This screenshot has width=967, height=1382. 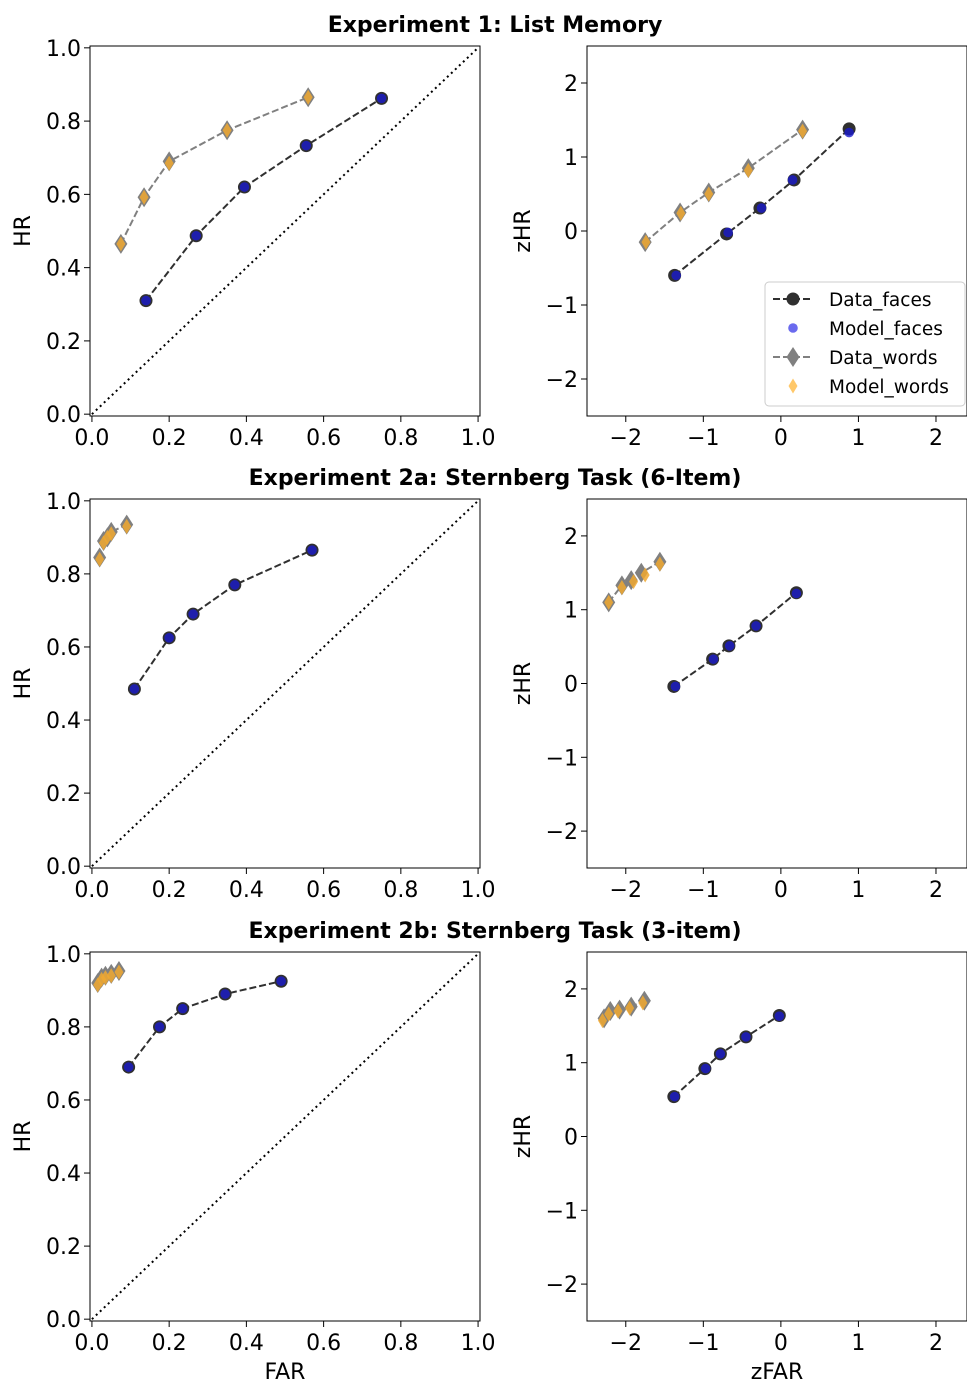 What do you see at coordinates (478, 438) in the screenshot?
I see `x-tick-label: 1.0` at bounding box center [478, 438].